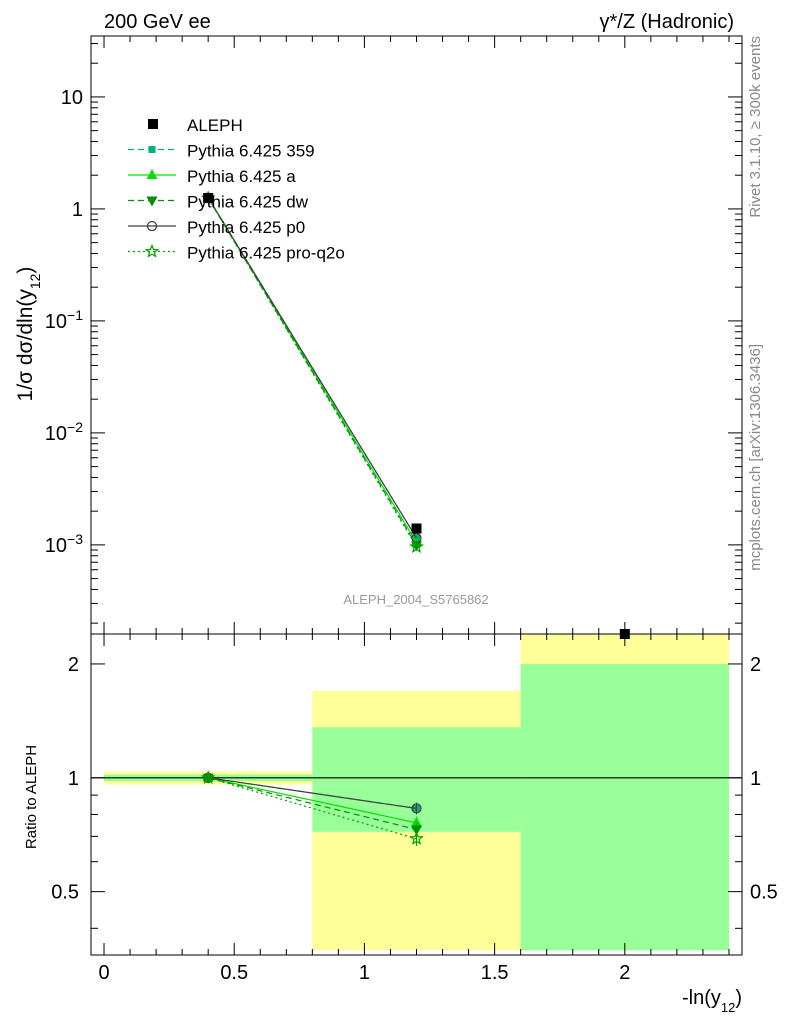 This screenshot has width=786, height=1024. I want to click on y-tick-label: 10⁻¹, so click(64, 320).